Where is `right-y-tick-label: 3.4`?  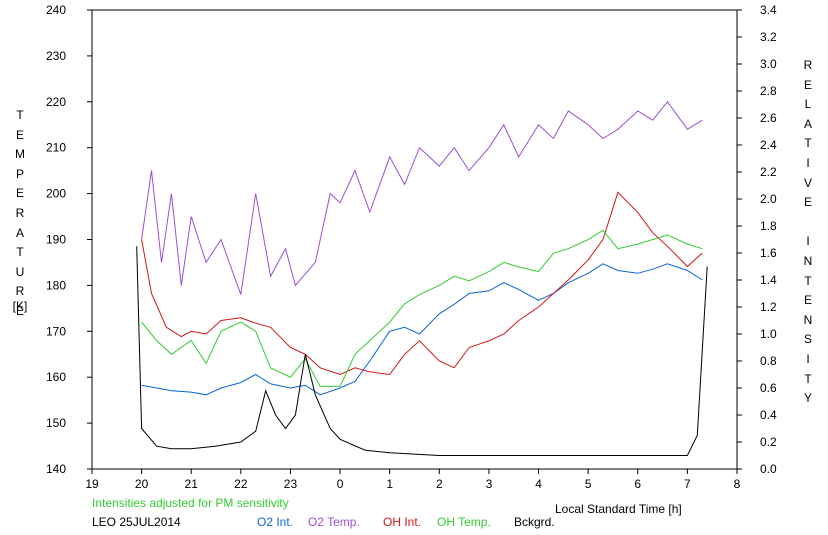 right-y-tick-label: 3.4 is located at coordinates (768, 10).